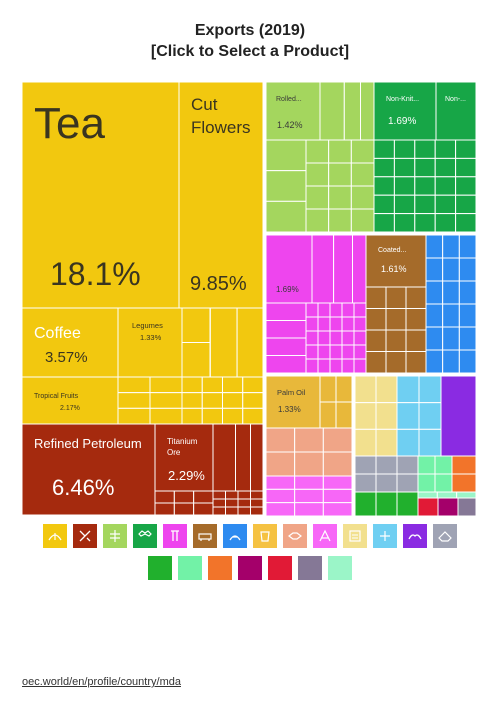 The width and height of the screenshot is (500, 709). I want to click on tile-refined-petroleum, so click(88, 469).